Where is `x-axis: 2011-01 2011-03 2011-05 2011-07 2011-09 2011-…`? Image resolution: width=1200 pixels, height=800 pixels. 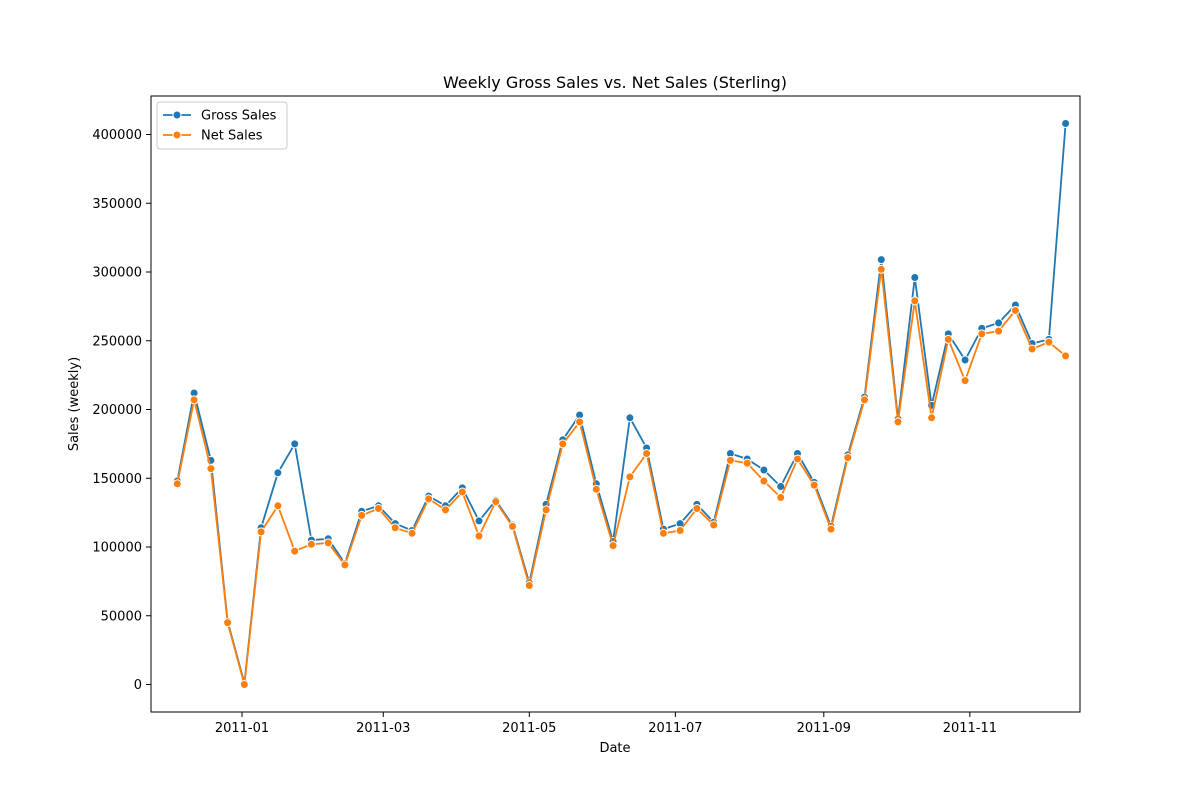
x-axis: 2011-01 2011-03 2011-05 2011-07 2011-09 2011-… is located at coordinates (606, 724).